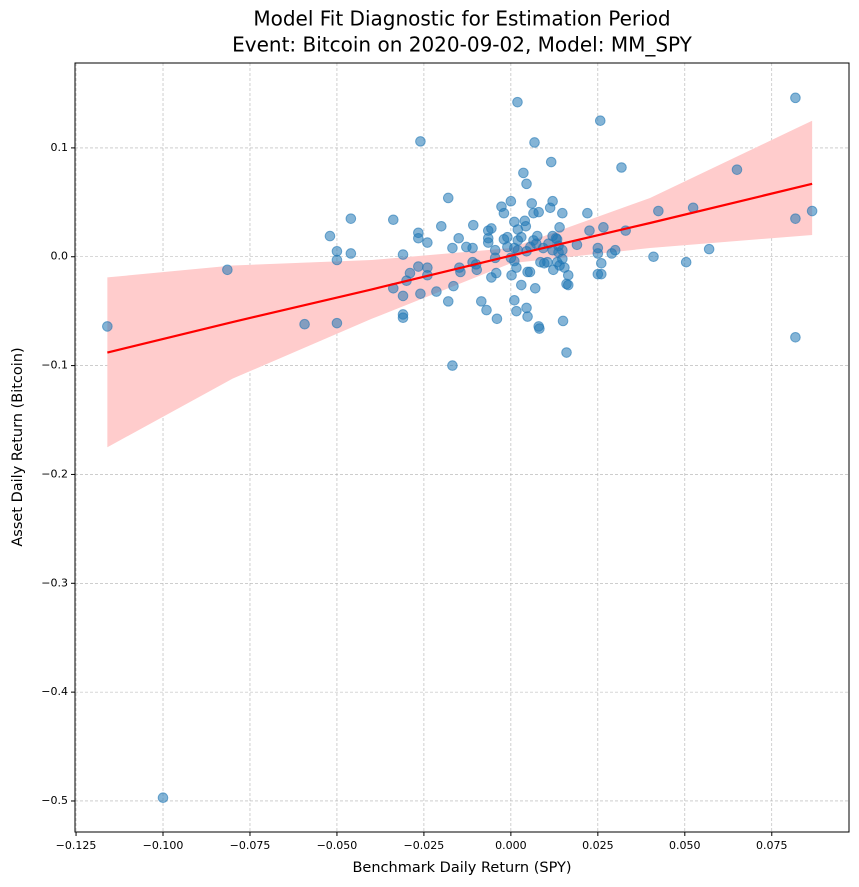 The width and height of the screenshot is (859, 887). I want to click on y-tick-label: −0.3, so click(54, 582).